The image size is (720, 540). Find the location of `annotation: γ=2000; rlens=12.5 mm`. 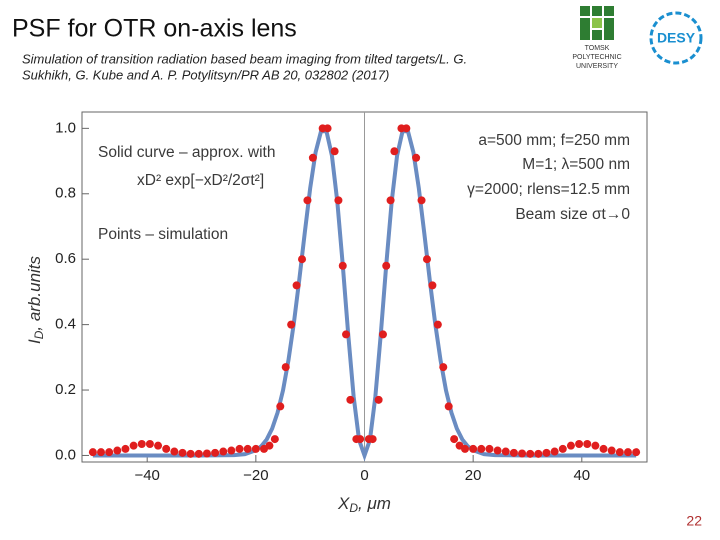

annotation: γ=2000; rlens=12.5 mm is located at coordinates (548, 189).